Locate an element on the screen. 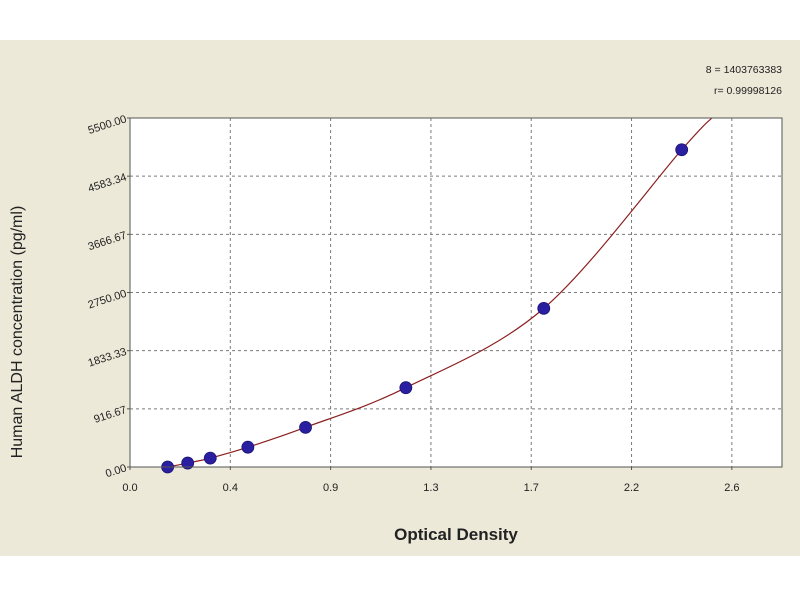 This screenshot has width=800, height=600. y-tick-label: 5500.00 is located at coordinates (108, 125).